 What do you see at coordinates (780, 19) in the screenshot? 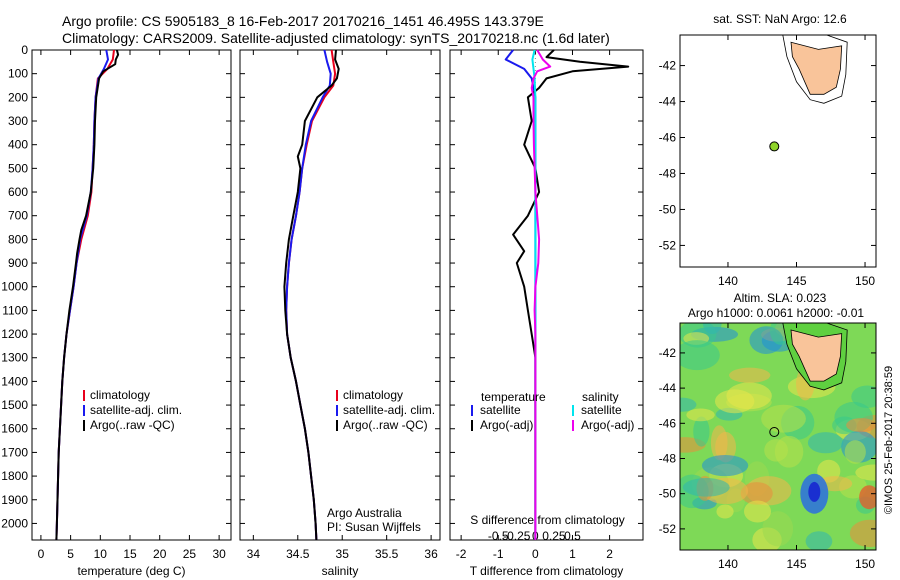
I see `sst-map-title: sat. SST: NaN Argo: 12.6` at bounding box center [780, 19].